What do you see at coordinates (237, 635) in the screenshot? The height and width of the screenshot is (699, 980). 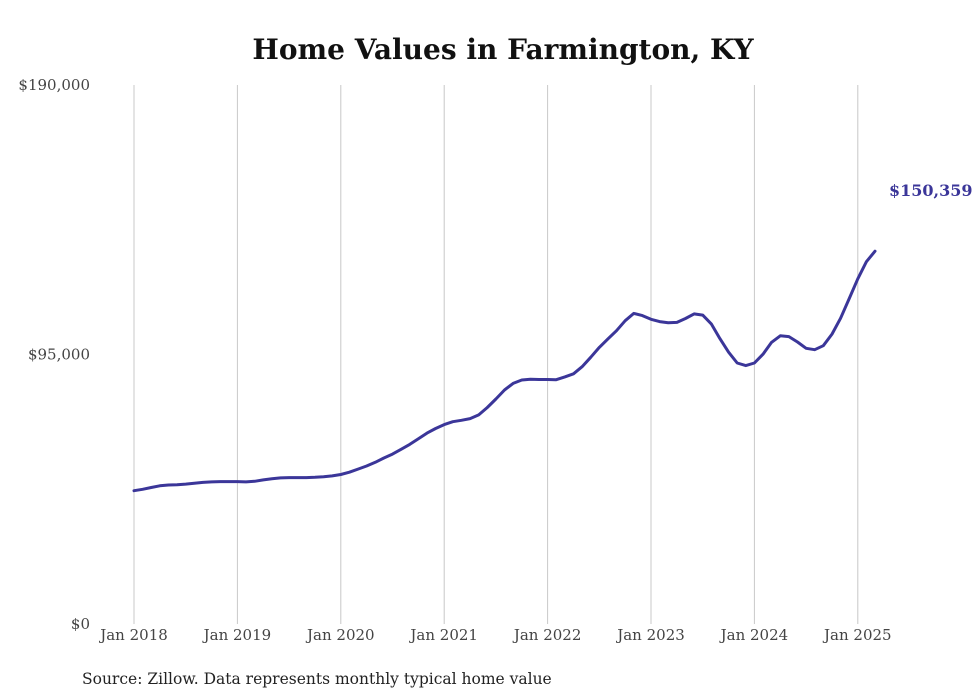 I see `x-tick-label: Jan 2019` at bounding box center [237, 635].